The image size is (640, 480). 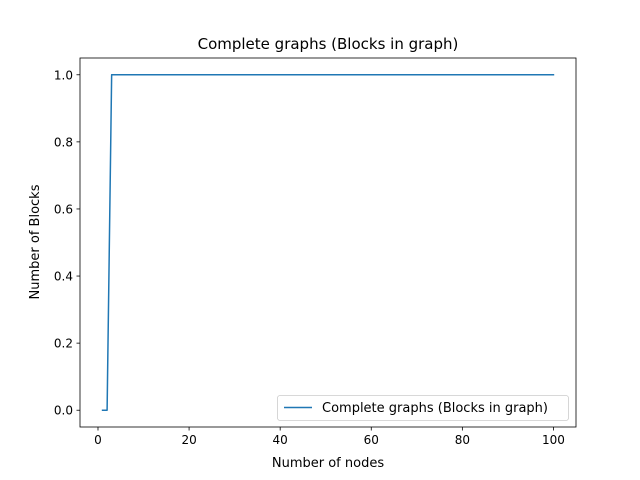 I want to click on x-tick-label: 0, so click(x=98, y=440).